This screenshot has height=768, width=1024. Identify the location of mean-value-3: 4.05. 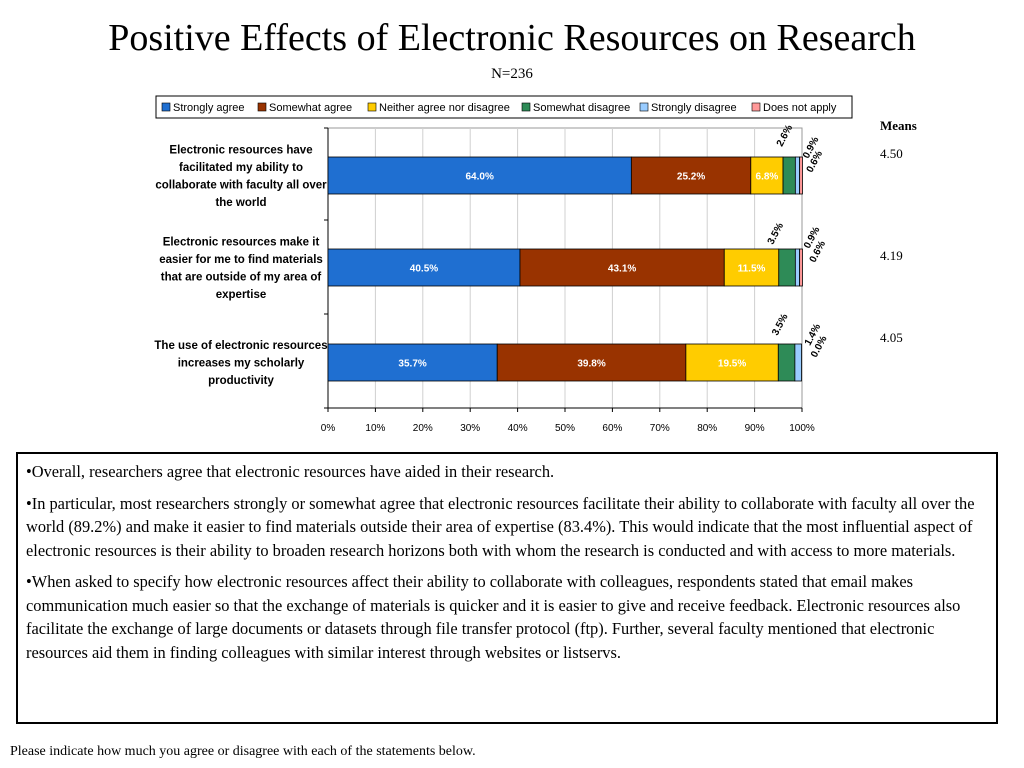
(891, 337).